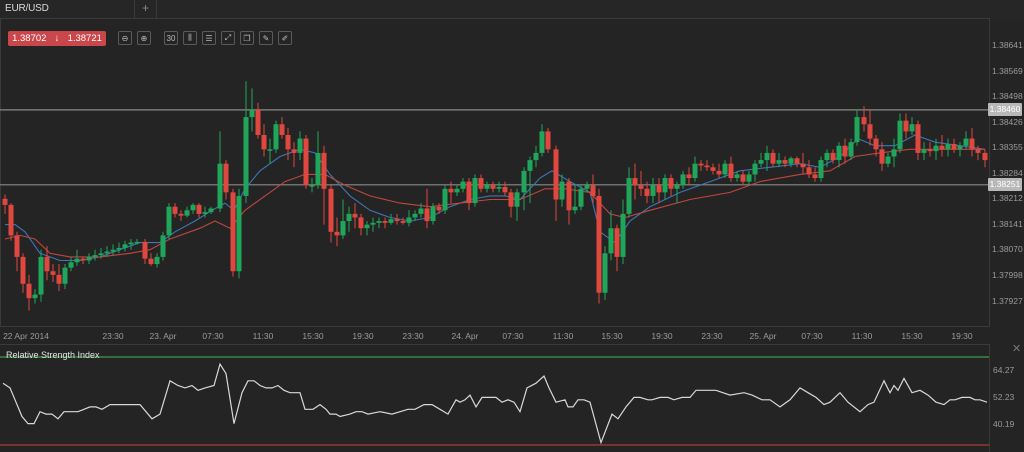 This screenshot has width=1024, height=452. Describe the element at coordinates (662, 336) in the screenshot. I see `time-tick-label: 19:30` at that location.